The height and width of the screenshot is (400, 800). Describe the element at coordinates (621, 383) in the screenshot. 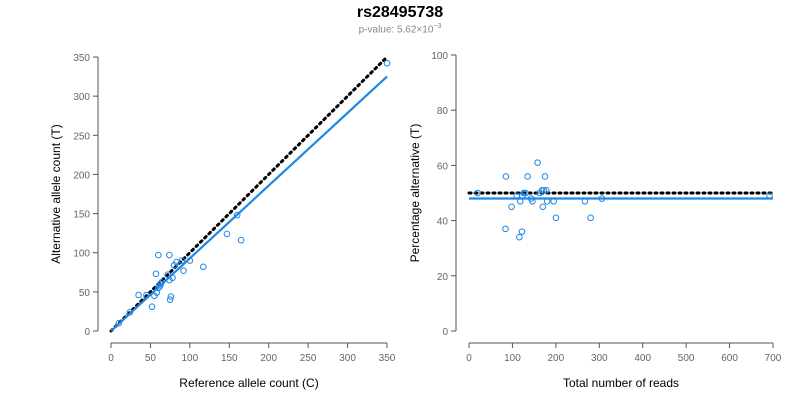

I see `x-axis-label: Total number of reads` at that location.